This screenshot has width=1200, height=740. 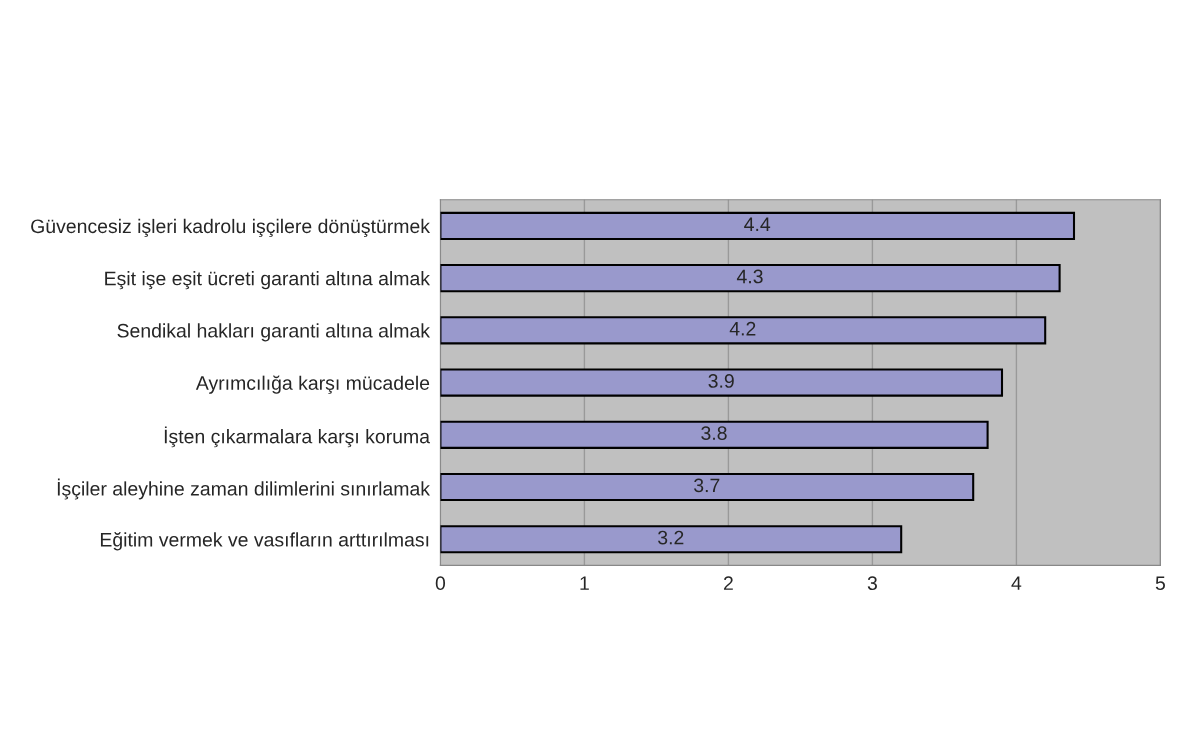 I want to click on x-tick-label: 2, so click(x=728, y=583).